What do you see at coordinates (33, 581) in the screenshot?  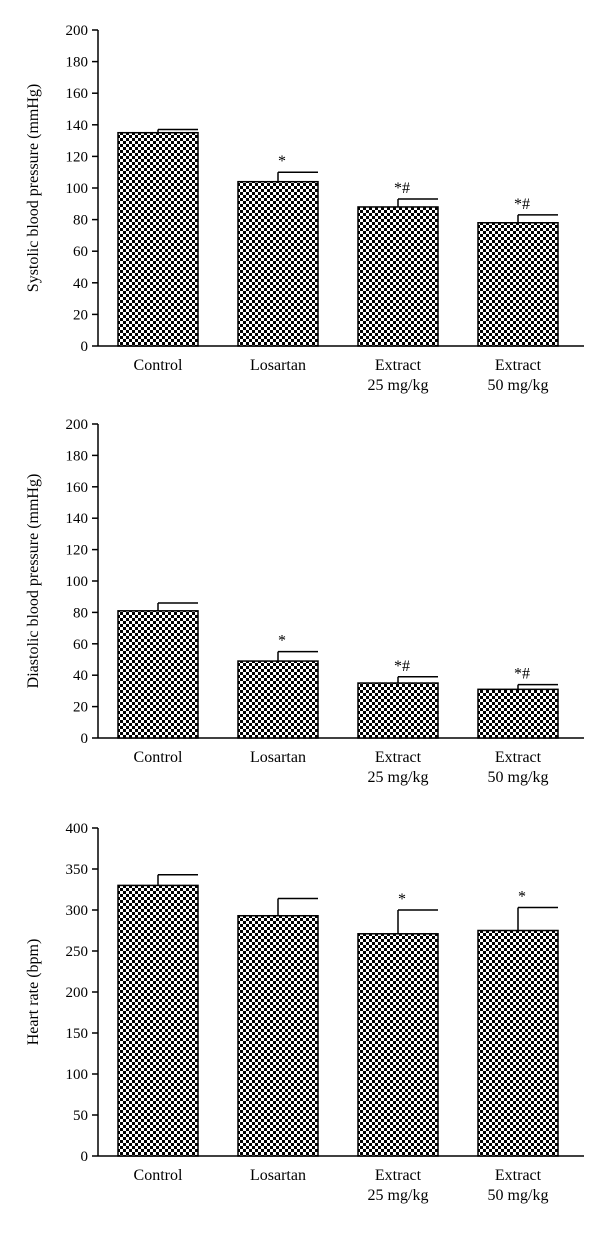 I see `y-axis-label: Diastolic blood pressure (mmHg)` at bounding box center [33, 581].